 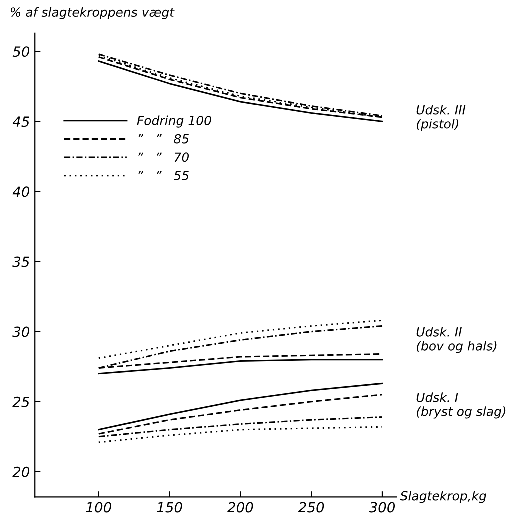 What do you see at coordinates (92, 13) in the screenshot?
I see `y-axis-title: % af slagtekroppens vægt` at bounding box center [92, 13].